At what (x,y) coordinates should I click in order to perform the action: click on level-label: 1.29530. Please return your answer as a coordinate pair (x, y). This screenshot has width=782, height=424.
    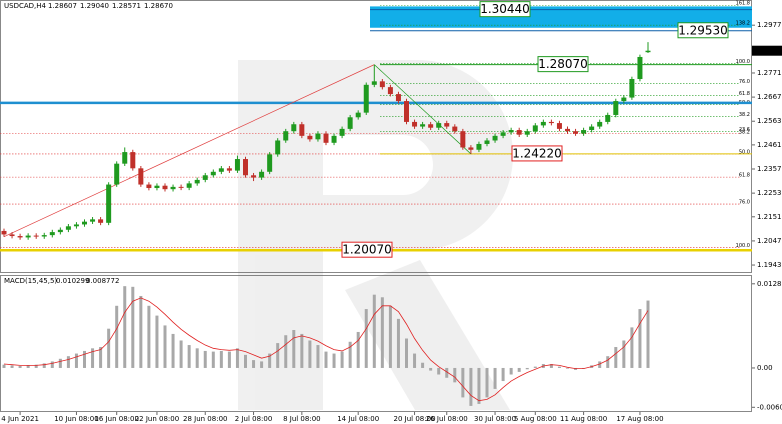
    Looking at the image, I should click on (703, 30).